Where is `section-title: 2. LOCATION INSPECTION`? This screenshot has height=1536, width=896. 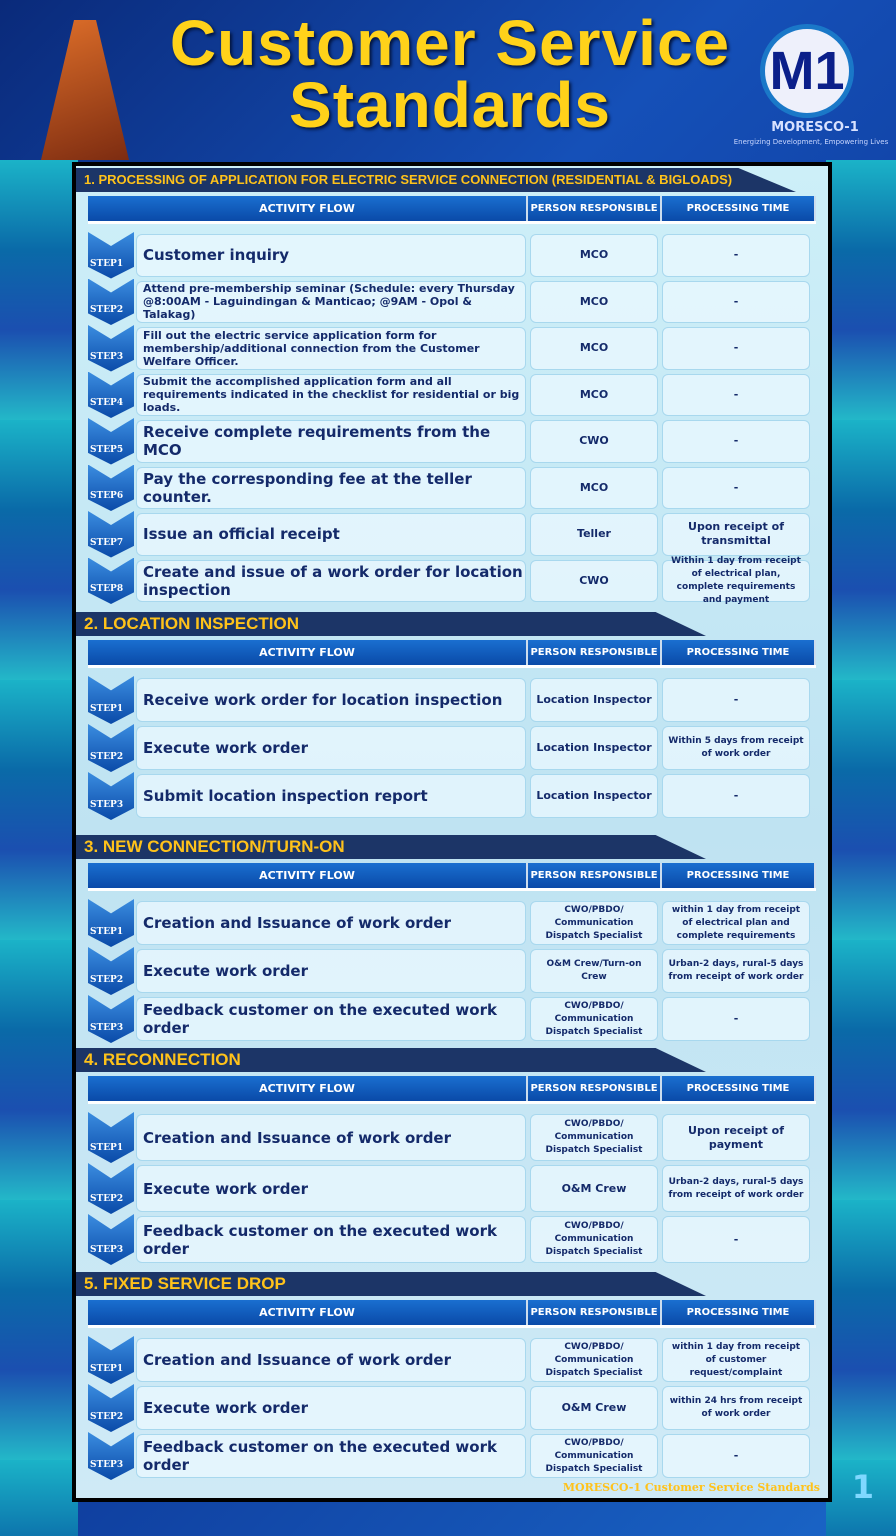 section-title: 2. LOCATION INSPECTION is located at coordinates (391, 624).